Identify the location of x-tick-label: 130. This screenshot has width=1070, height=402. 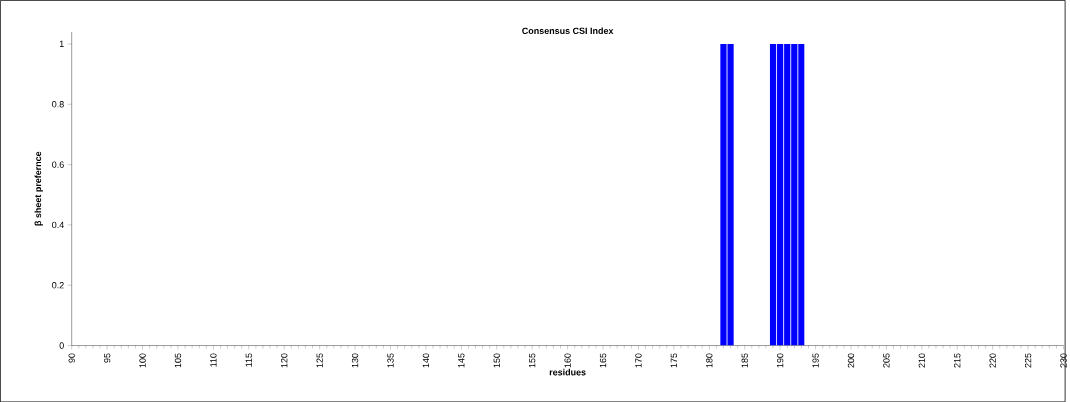
(355, 360).